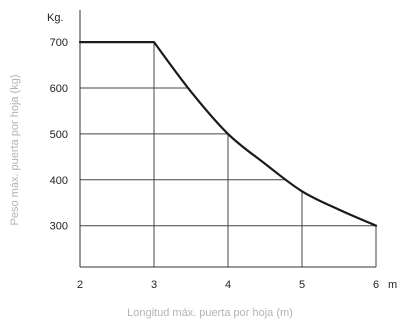  Describe the element at coordinates (376, 285) in the screenshot. I see `x-tick-label-6: 6` at that location.